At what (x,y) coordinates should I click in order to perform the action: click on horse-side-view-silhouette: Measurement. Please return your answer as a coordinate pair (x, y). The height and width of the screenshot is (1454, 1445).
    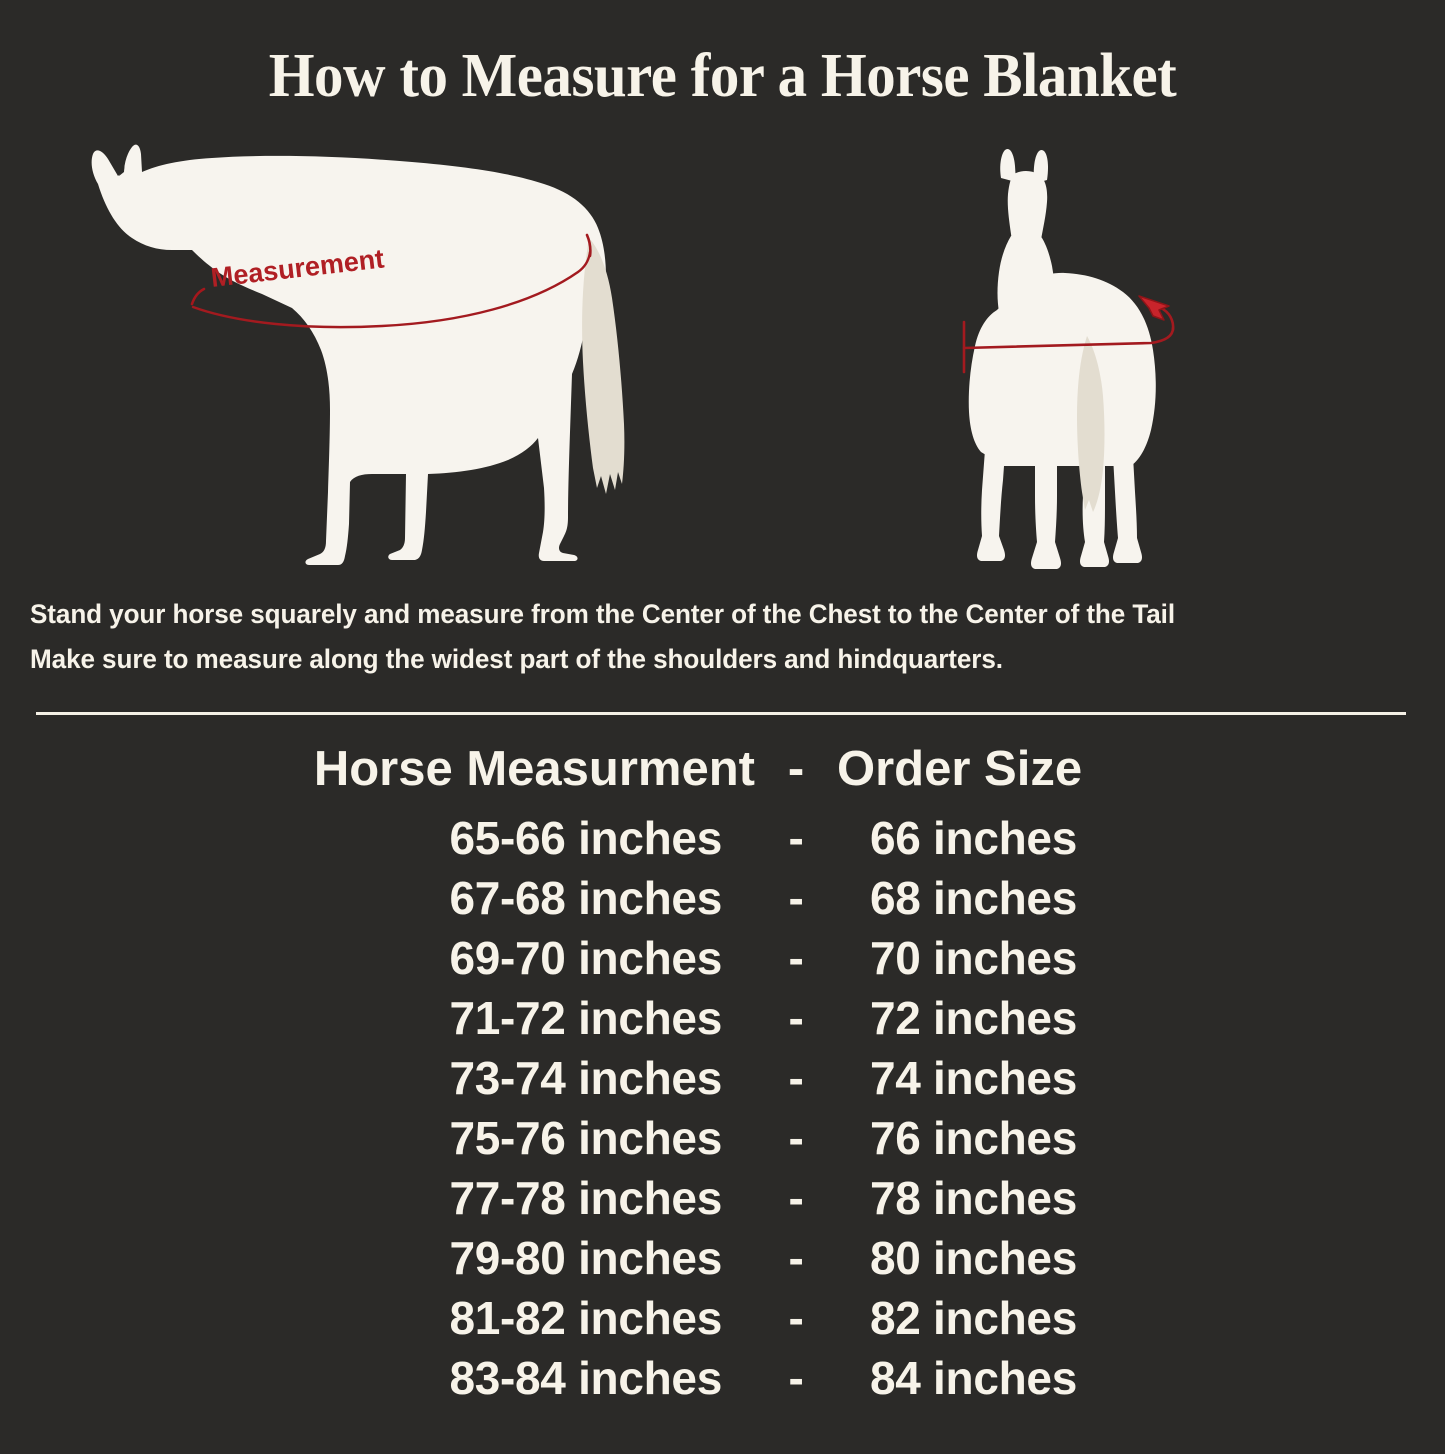
    Looking at the image, I should click on (372, 354).